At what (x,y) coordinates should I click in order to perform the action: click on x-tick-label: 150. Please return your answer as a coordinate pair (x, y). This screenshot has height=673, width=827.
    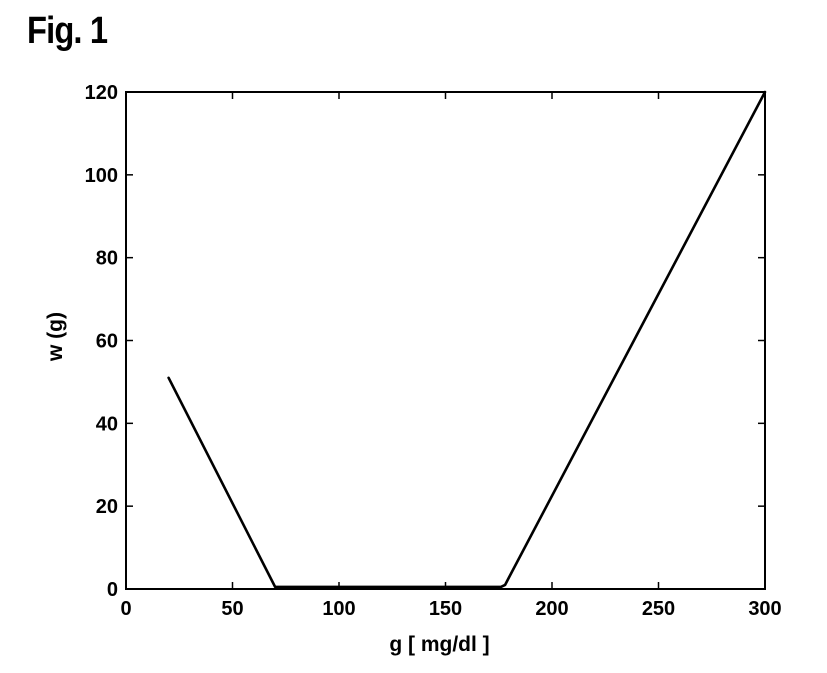
    Looking at the image, I should click on (445, 609).